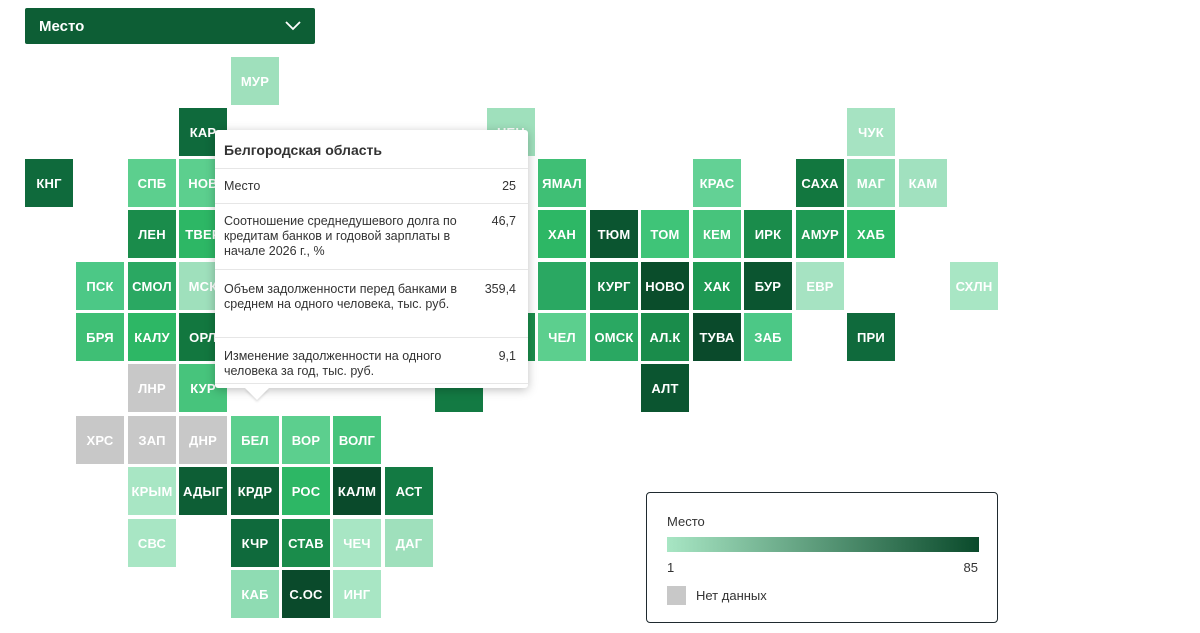 The image size is (1200, 633). Describe the element at coordinates (768, 286) in the screenshot. I see `region-tile: БУР` at that location.